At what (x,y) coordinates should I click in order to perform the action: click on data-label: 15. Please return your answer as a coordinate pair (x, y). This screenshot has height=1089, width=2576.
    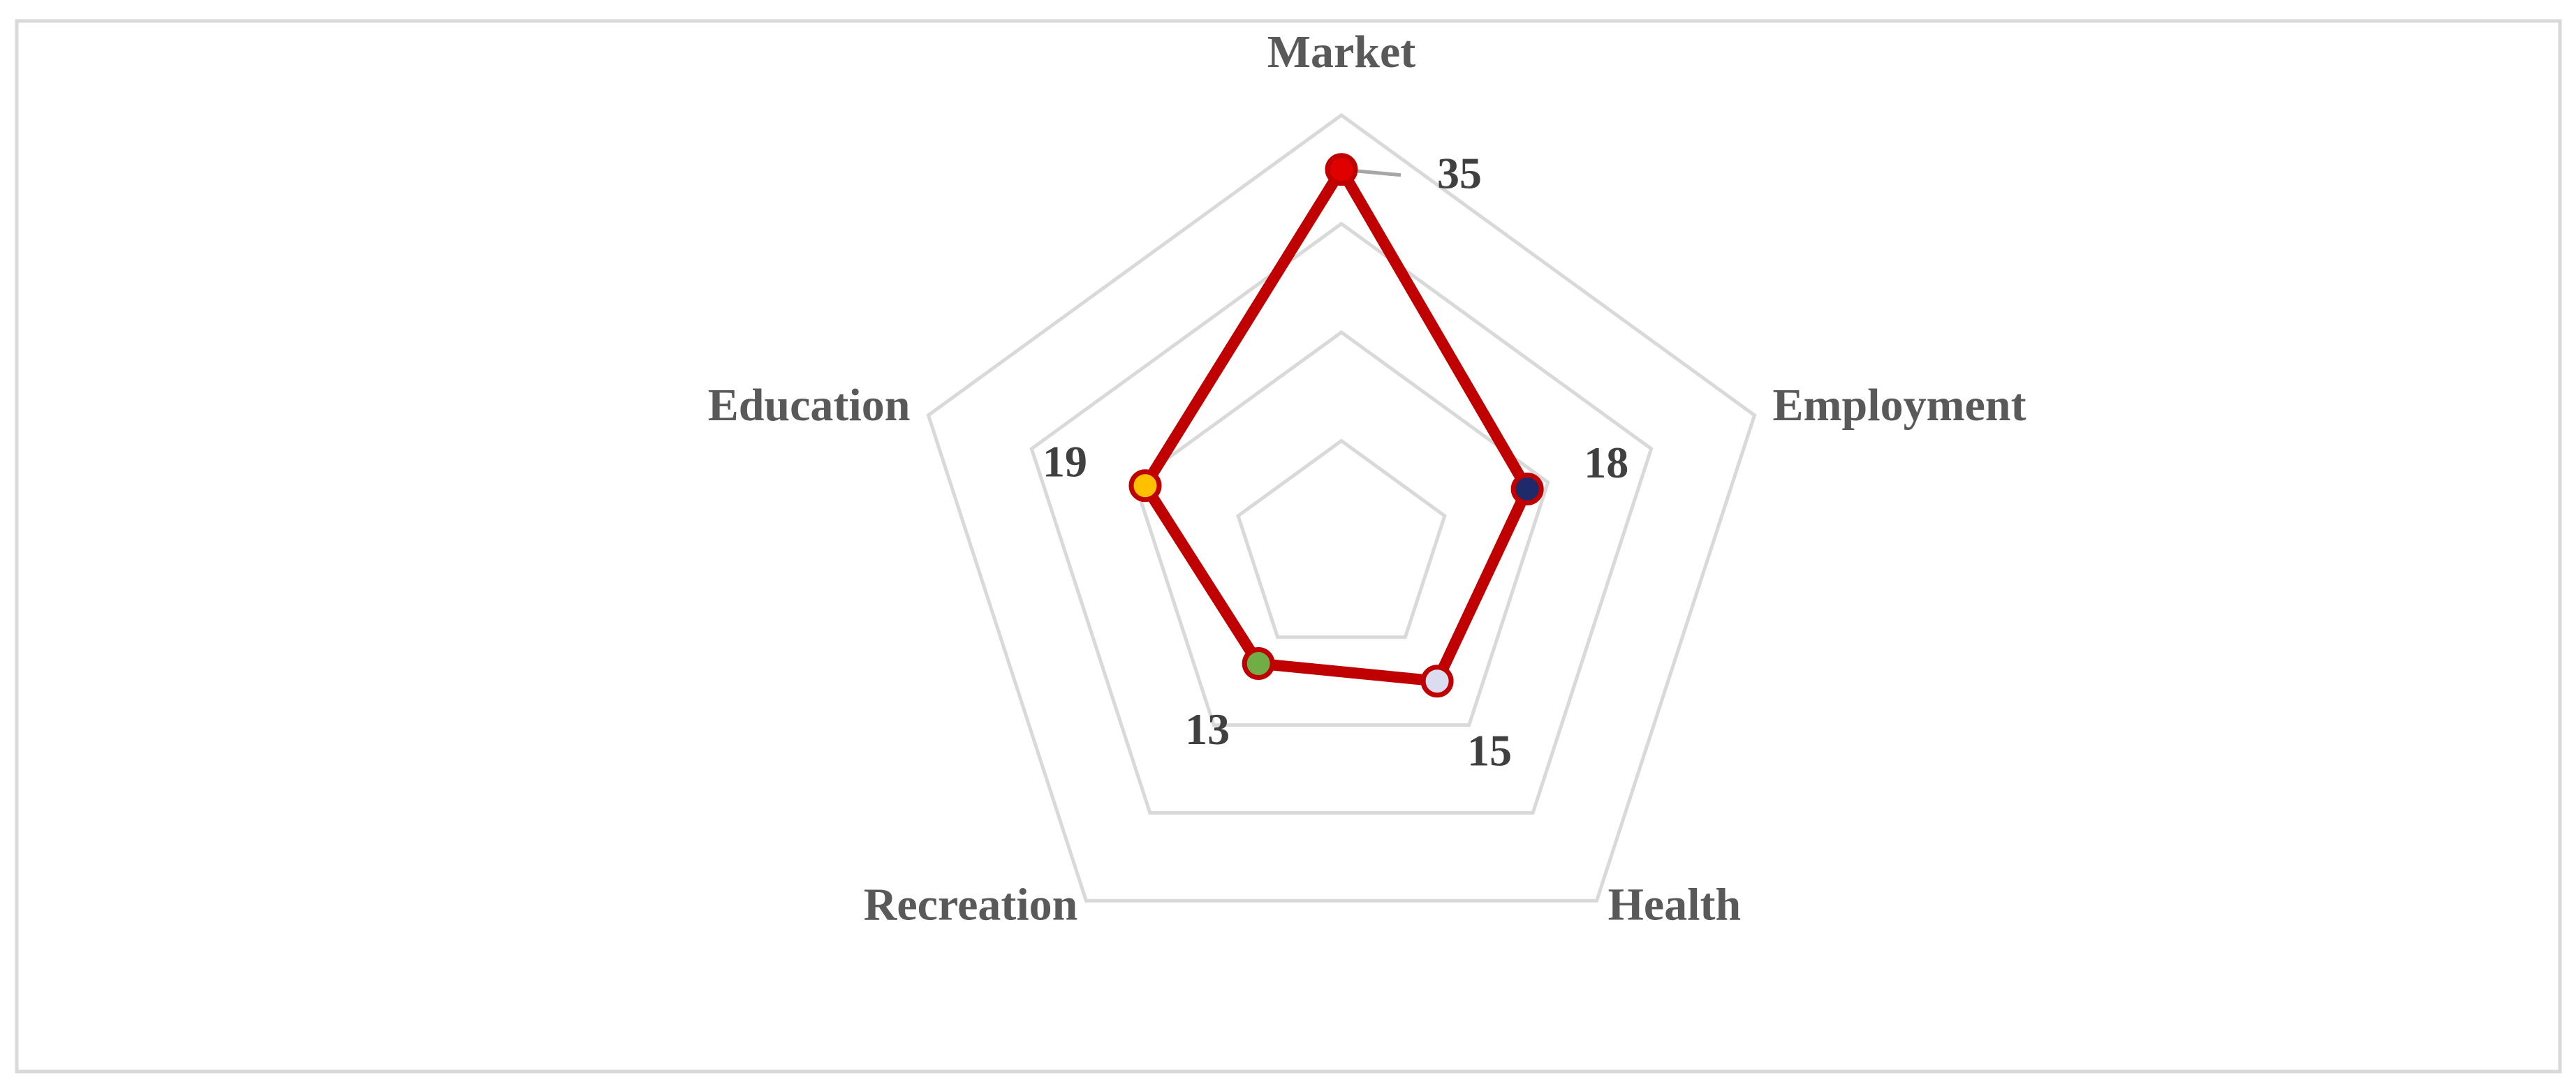
    Looking at the image, I should click on (1489, 750).